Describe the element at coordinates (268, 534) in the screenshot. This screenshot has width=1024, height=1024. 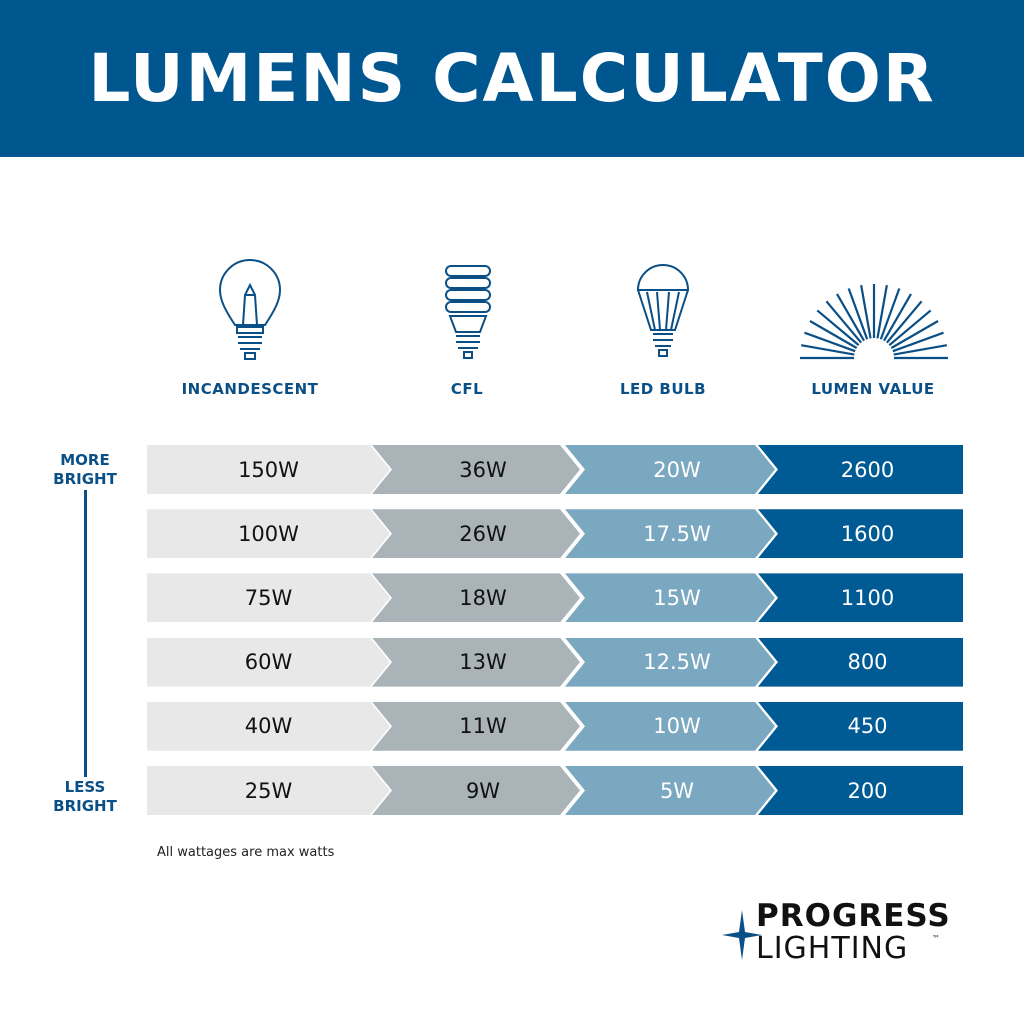
I see `table-cell: 100W` at that location.